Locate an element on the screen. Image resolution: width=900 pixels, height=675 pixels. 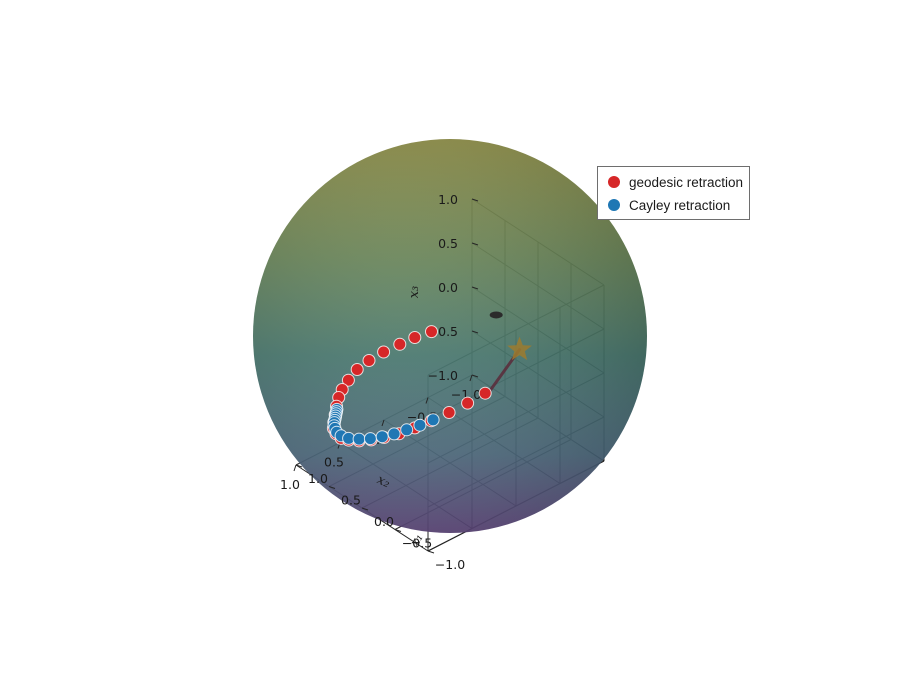
legend-entry-cayley: Cayley retraction is located at coordinates (669, 205).